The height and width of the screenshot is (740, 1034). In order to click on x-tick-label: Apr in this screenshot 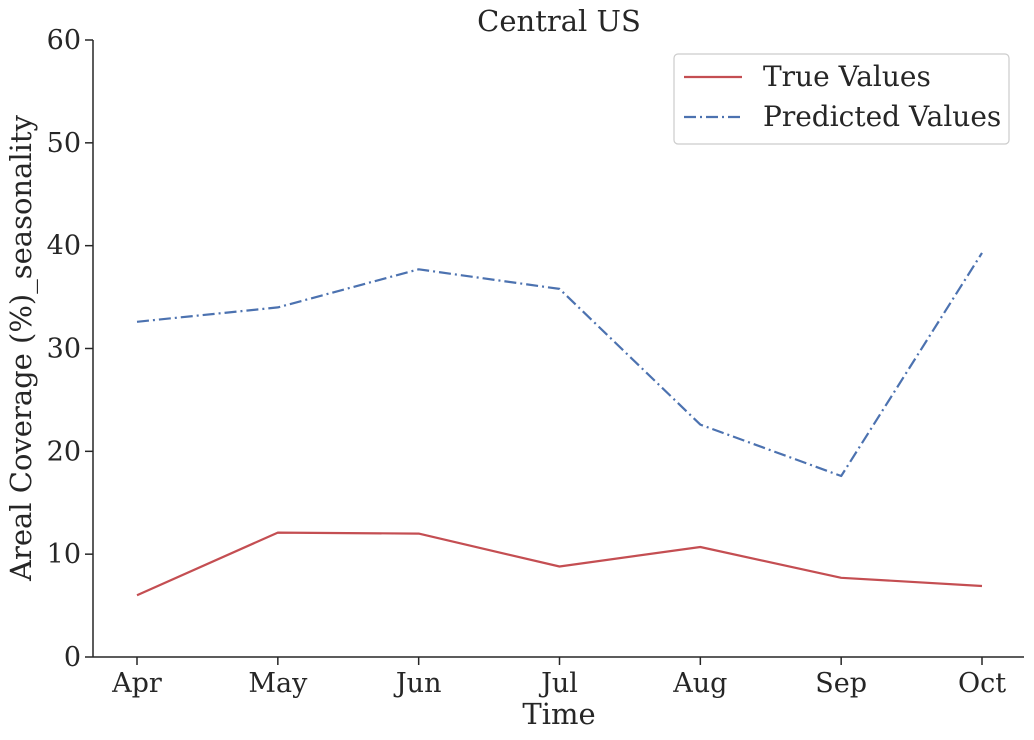, I will do `click(136, 683)`.